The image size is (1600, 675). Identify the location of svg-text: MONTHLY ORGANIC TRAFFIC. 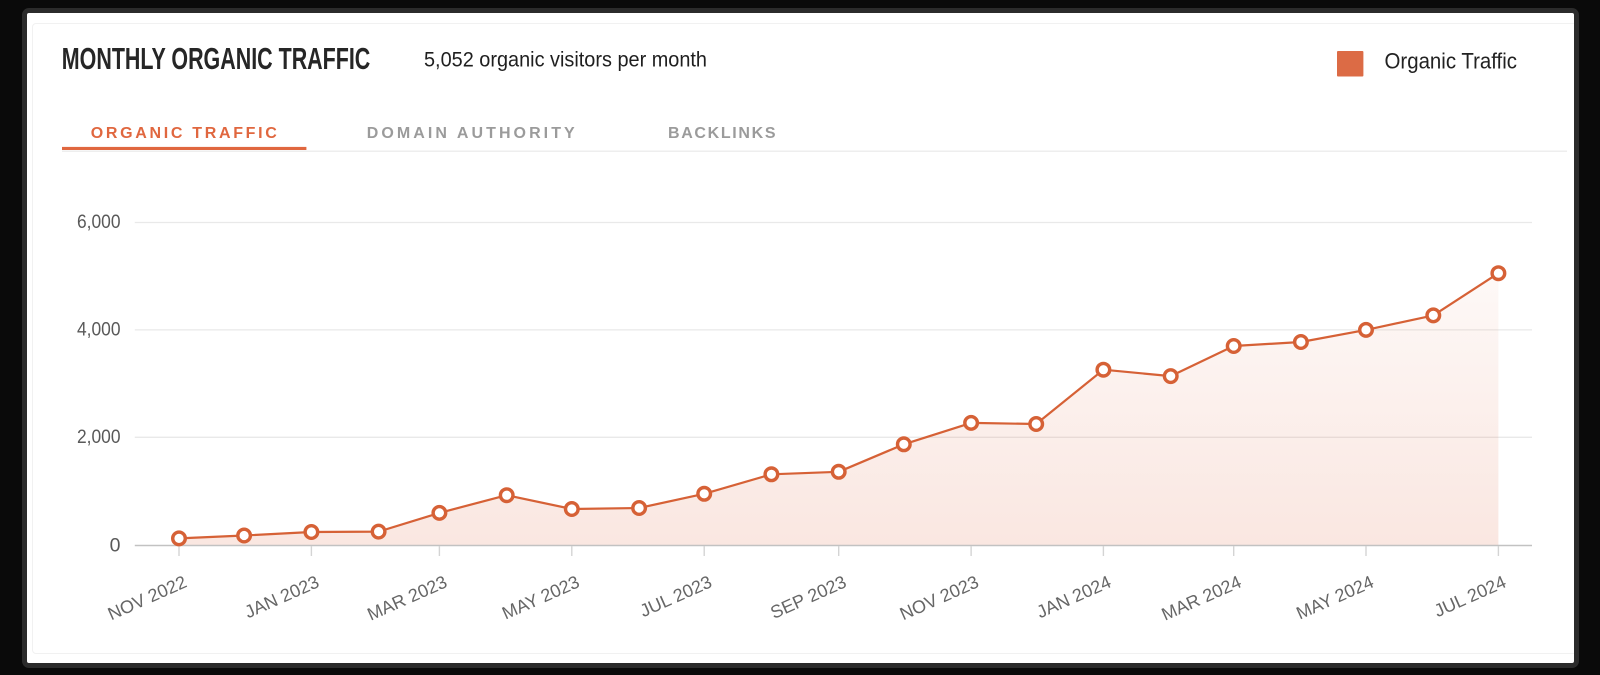
(216, 59).